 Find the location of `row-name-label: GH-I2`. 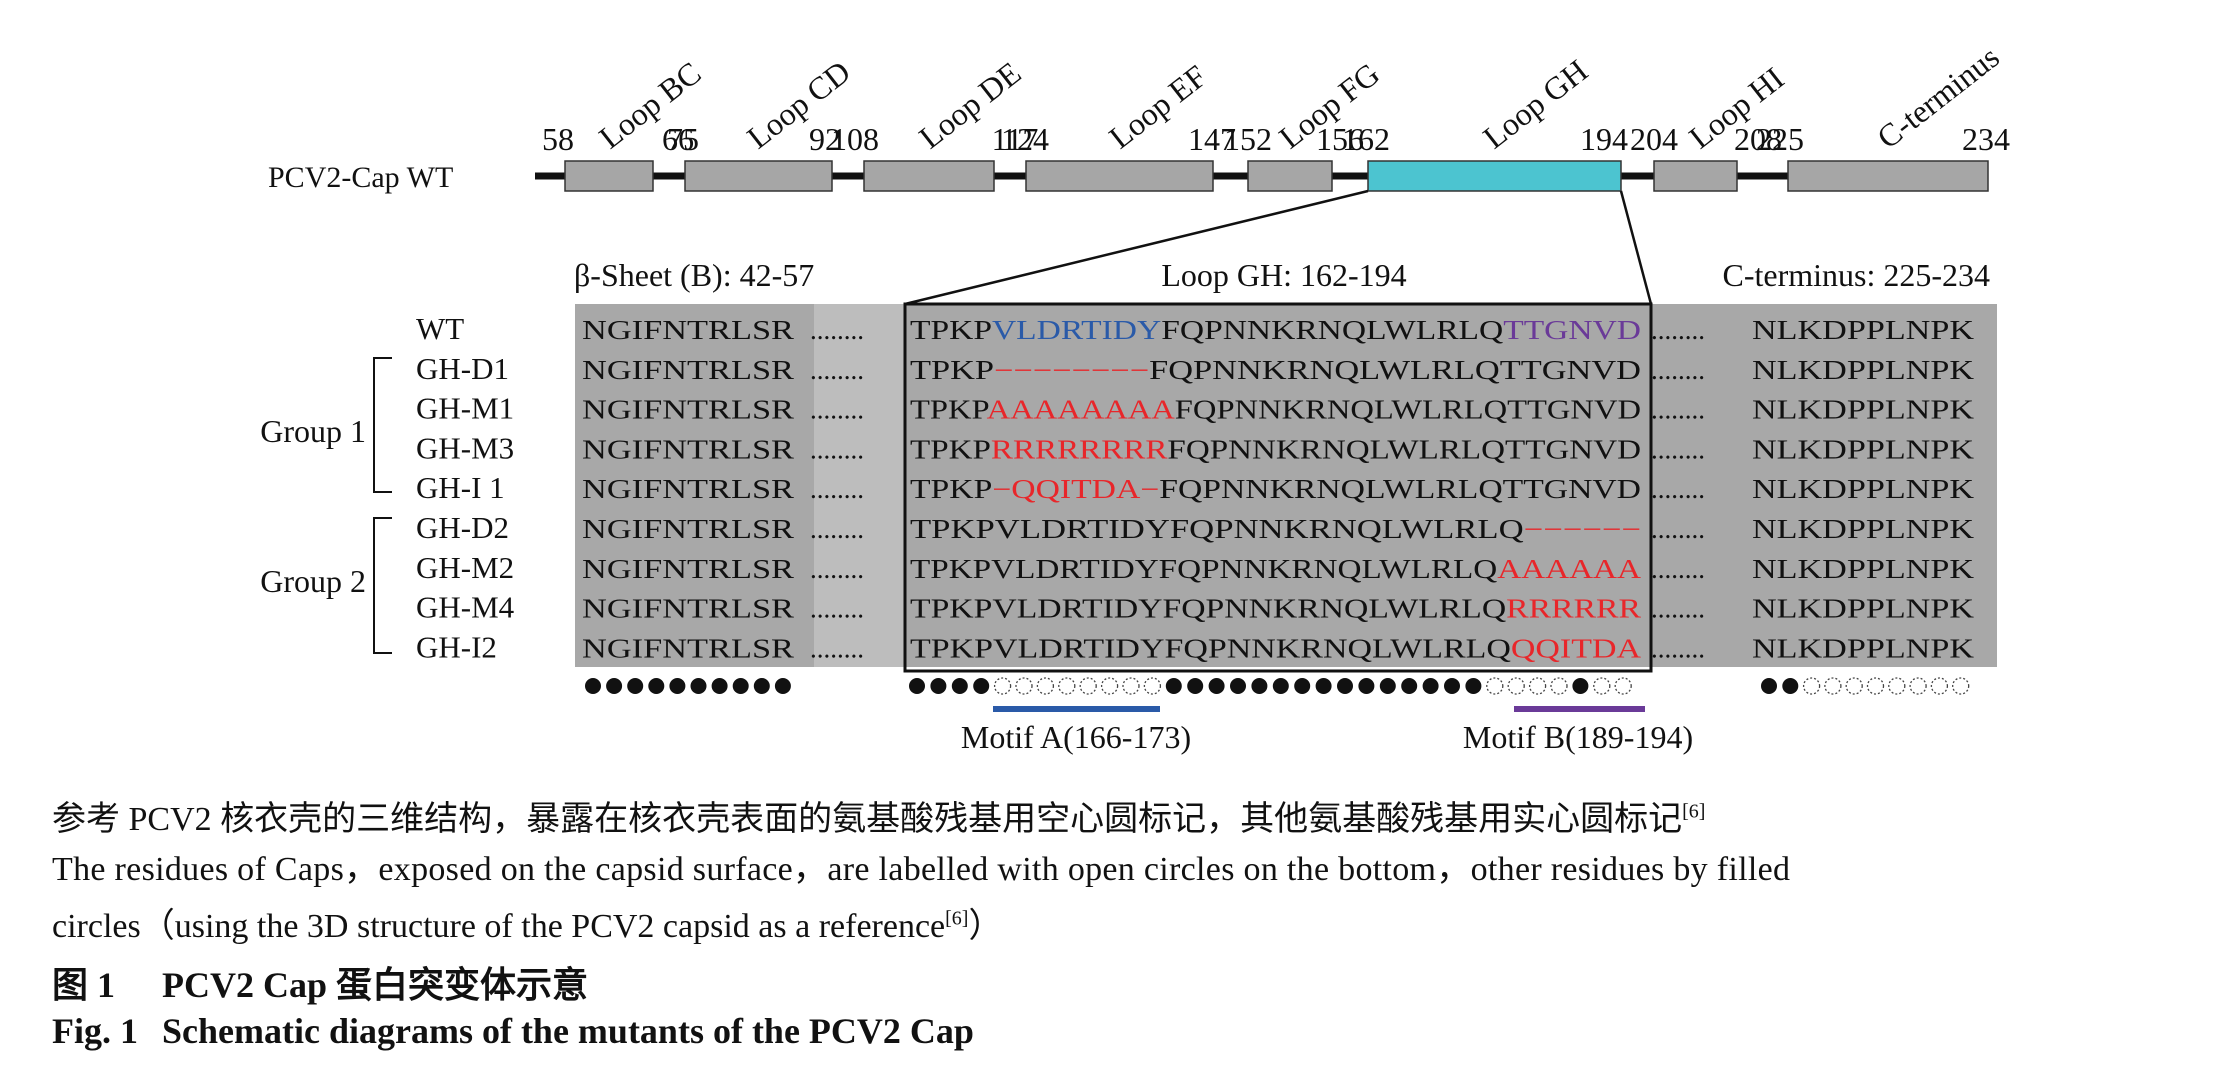

row-name-label: GH-I2 is located at coordinates (456, 646).